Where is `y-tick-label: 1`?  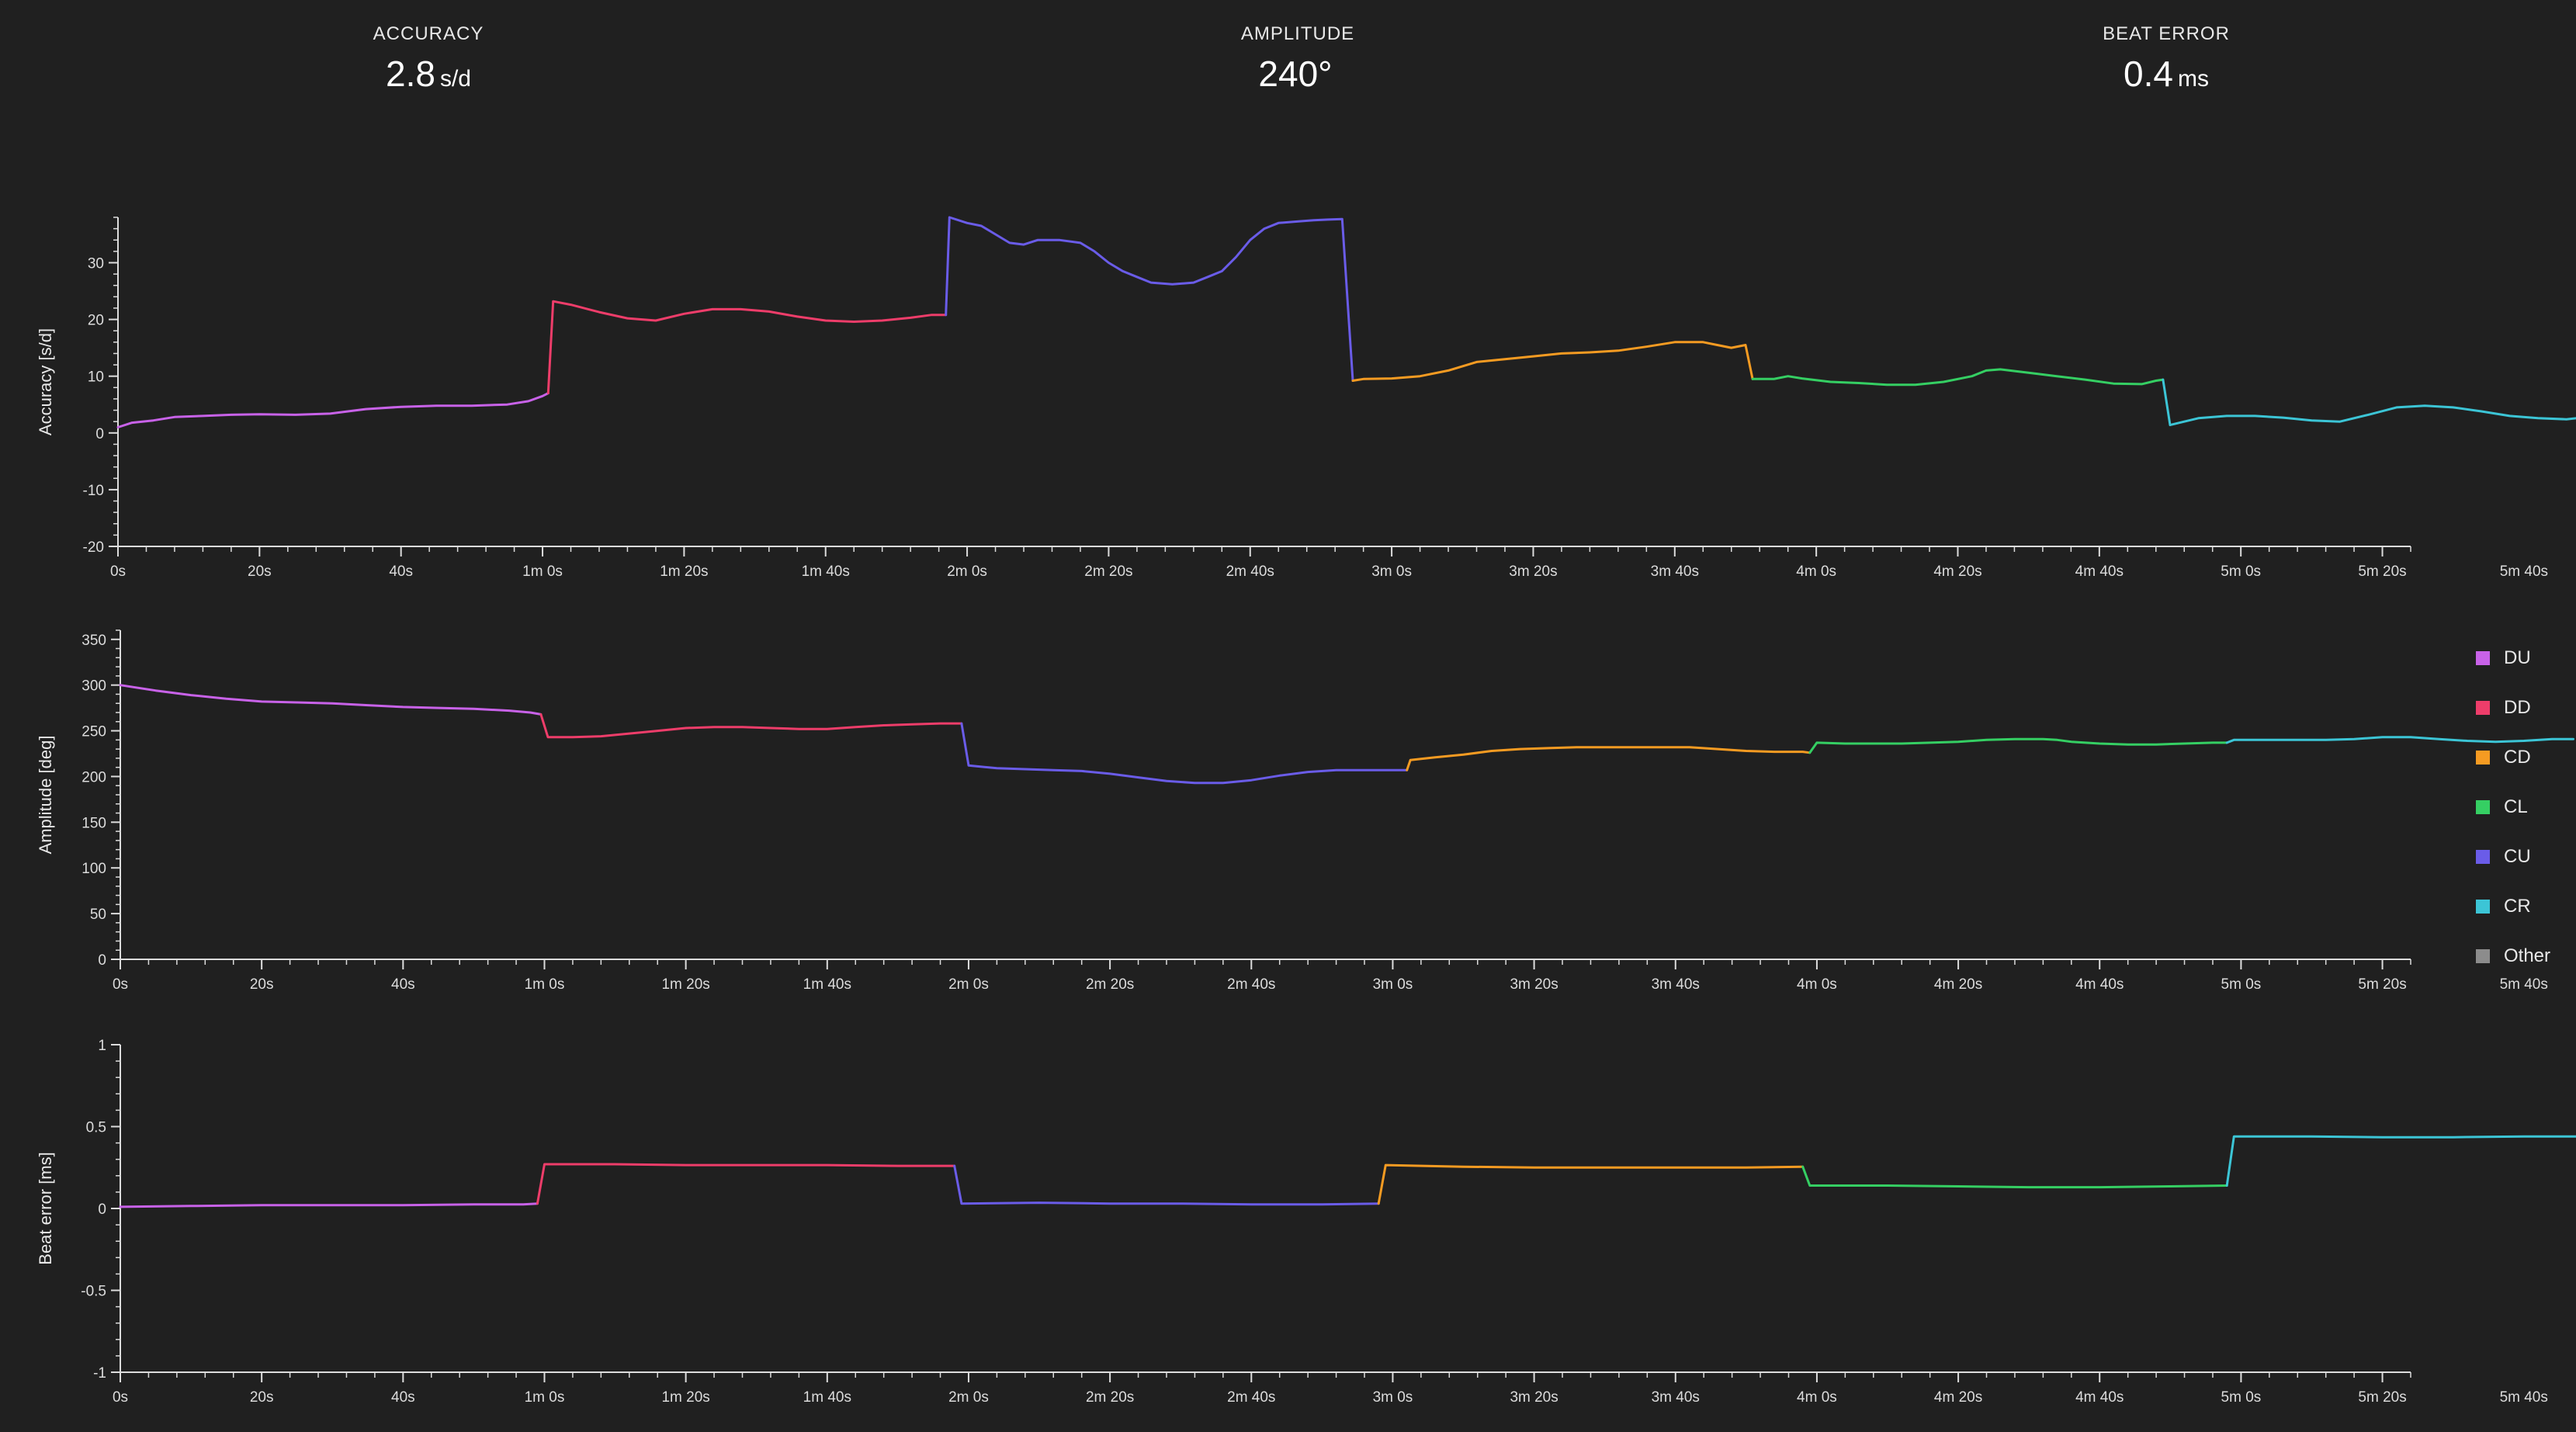
y-tick-label: 1 is located at coordinates (102, 1046).